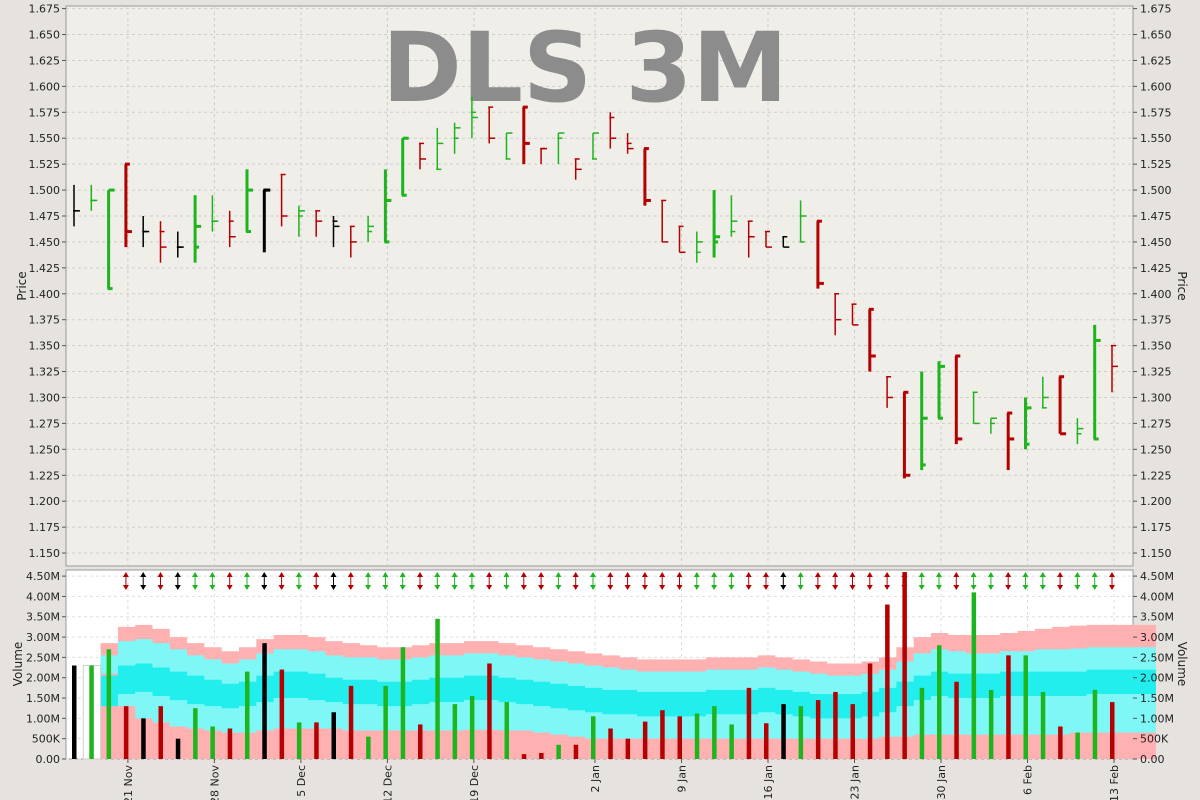 Image resolution: width=1200 pixels, height=800 pixels. What do you see at coordinates (48, 759) in the screenshot?
I see `volume-tick-label: 0.00` at bounding box center [48, 759].